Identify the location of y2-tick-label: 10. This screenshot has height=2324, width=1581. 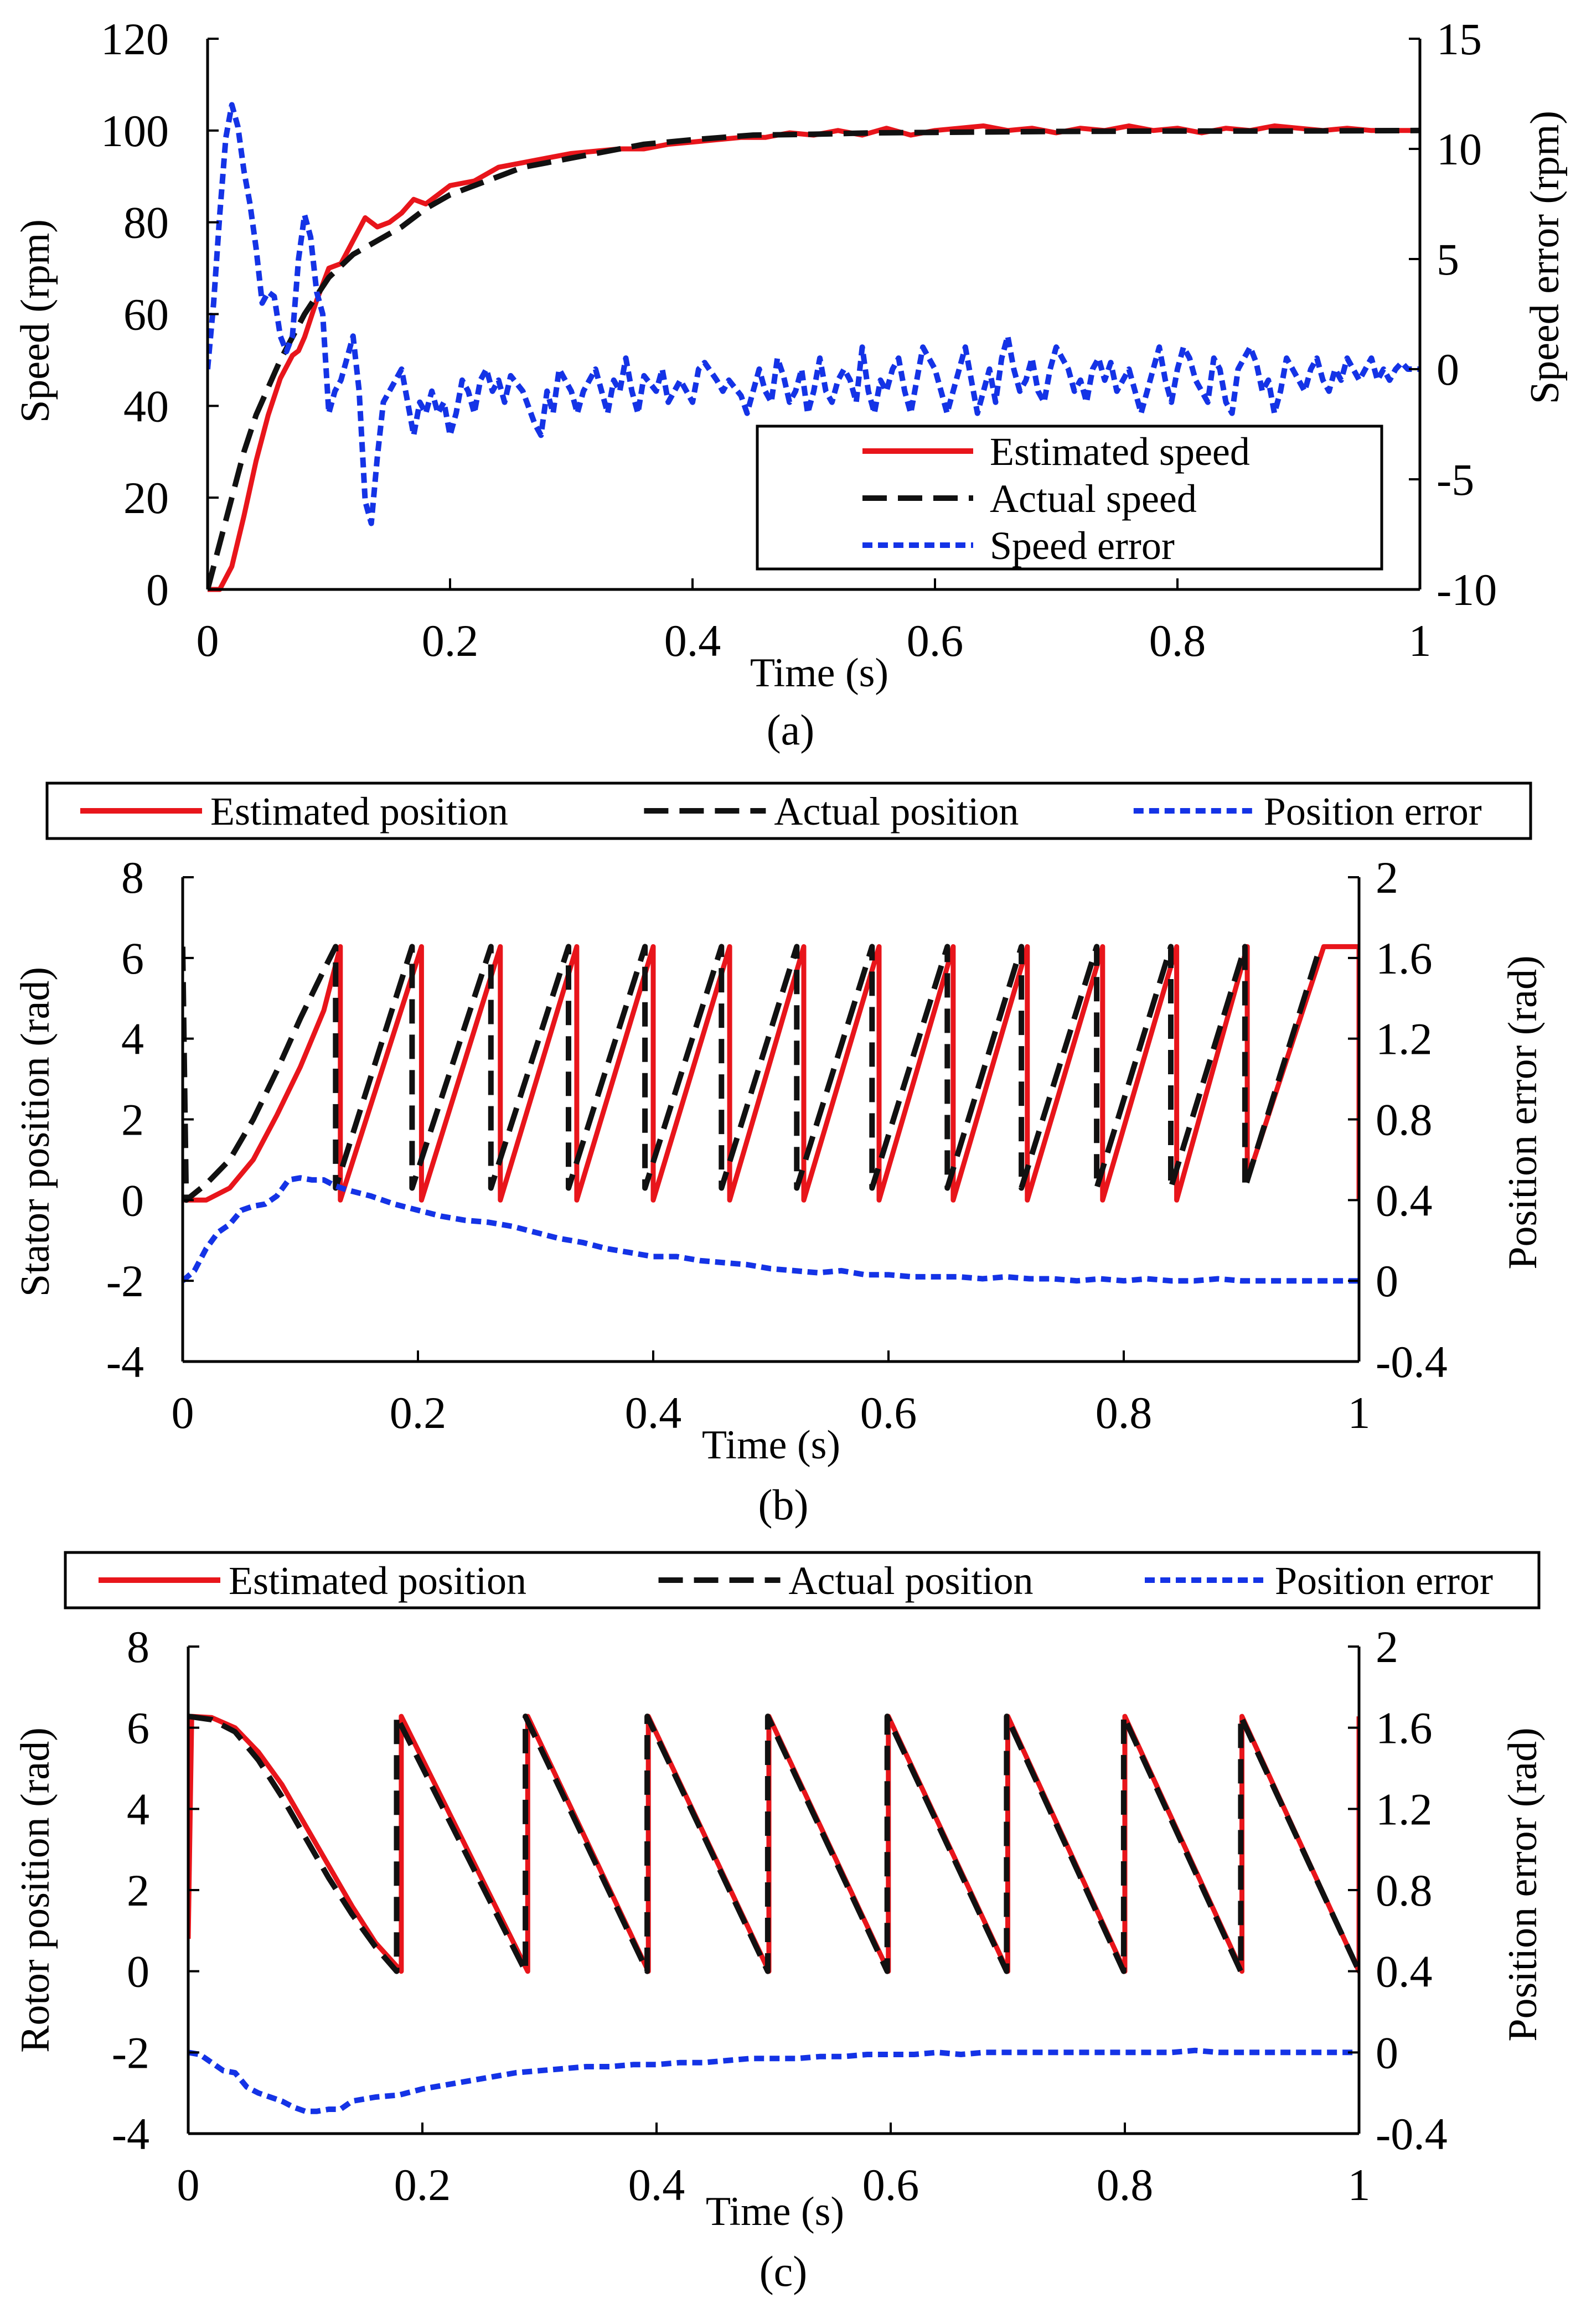
(1459, 149).